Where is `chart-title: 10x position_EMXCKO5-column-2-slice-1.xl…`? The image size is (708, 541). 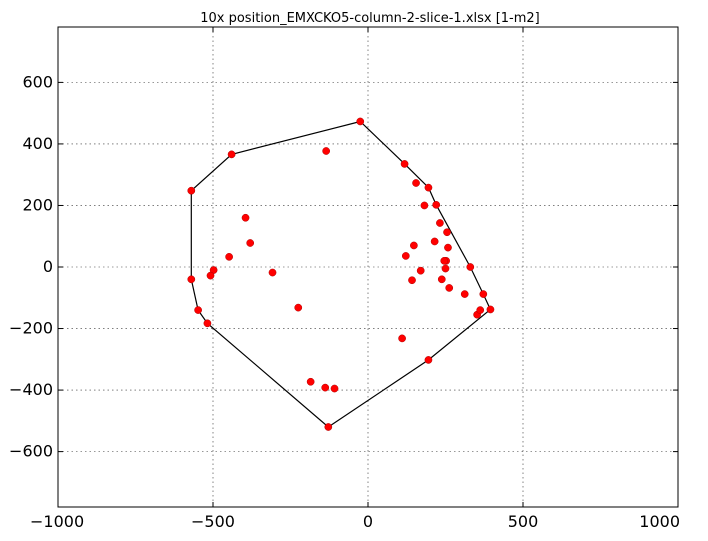
chart-title: 10x position_EMXCKO5-column-2-slice-1.xl… is located at coordinates (370, 18).